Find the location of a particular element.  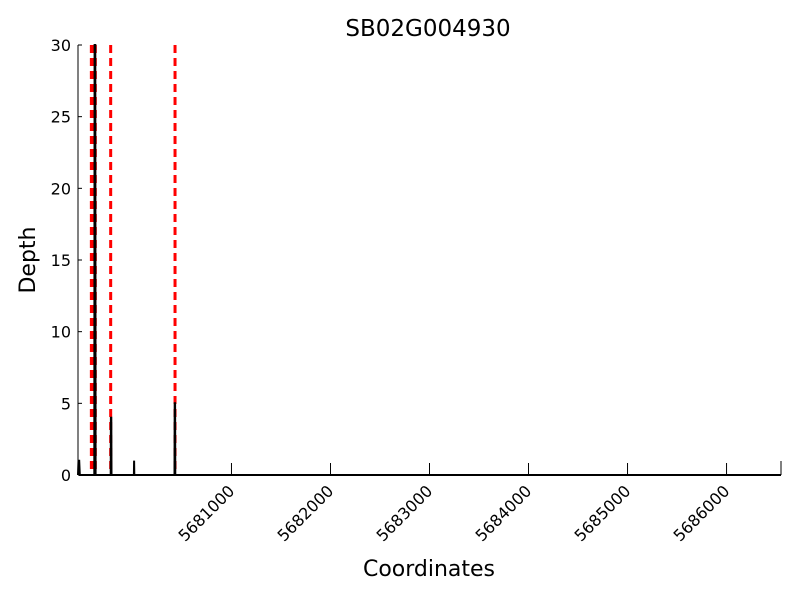

y-tick-label: 20 is located at coordinates (61, 188).